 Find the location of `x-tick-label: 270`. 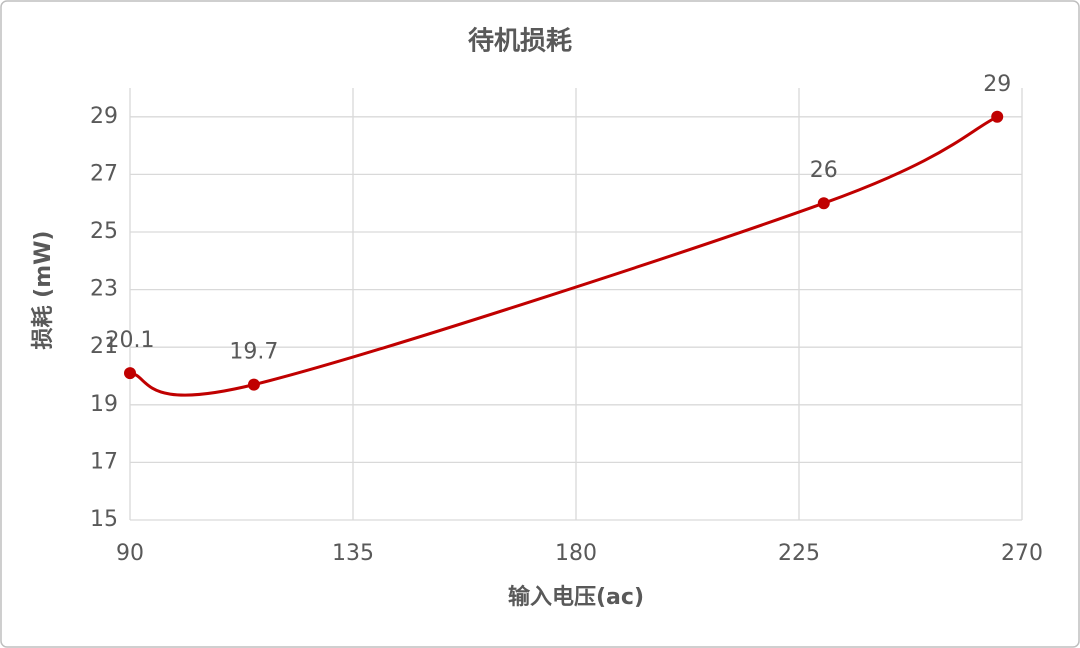

x-tick-label: 270 is located at coordinates (1022, 553).